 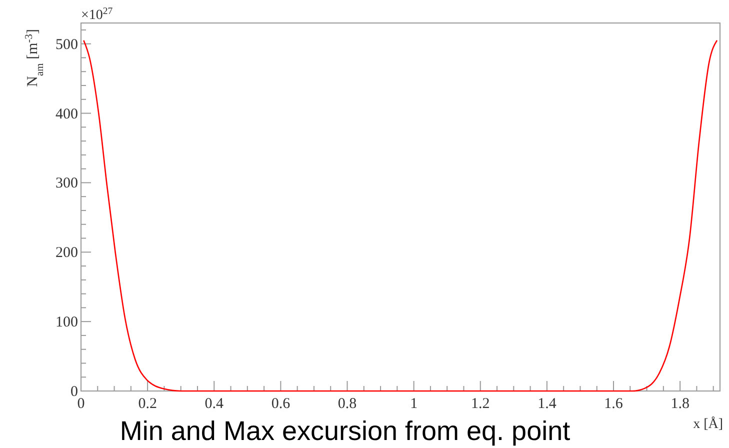 What do you see at coordinates (345, 431) in the screenshot?
I see `text: Min and Max excursion from eq. point` at bounding box center [345, 431].